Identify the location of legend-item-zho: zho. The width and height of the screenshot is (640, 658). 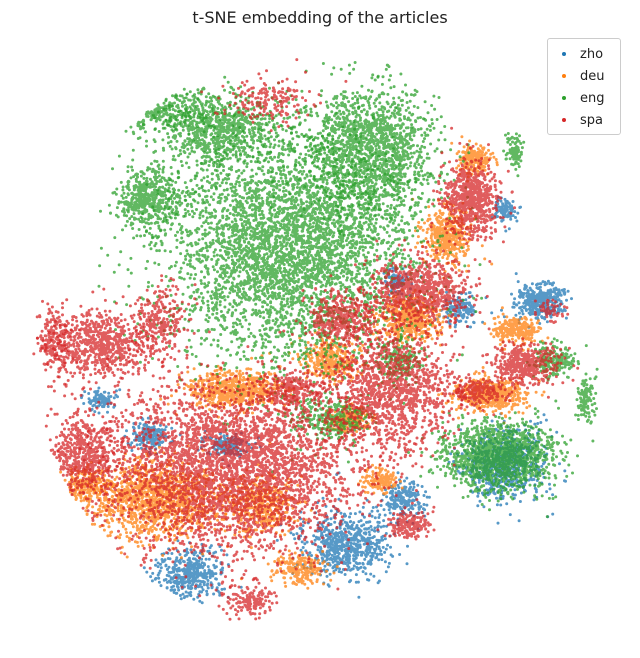
(585, 54).